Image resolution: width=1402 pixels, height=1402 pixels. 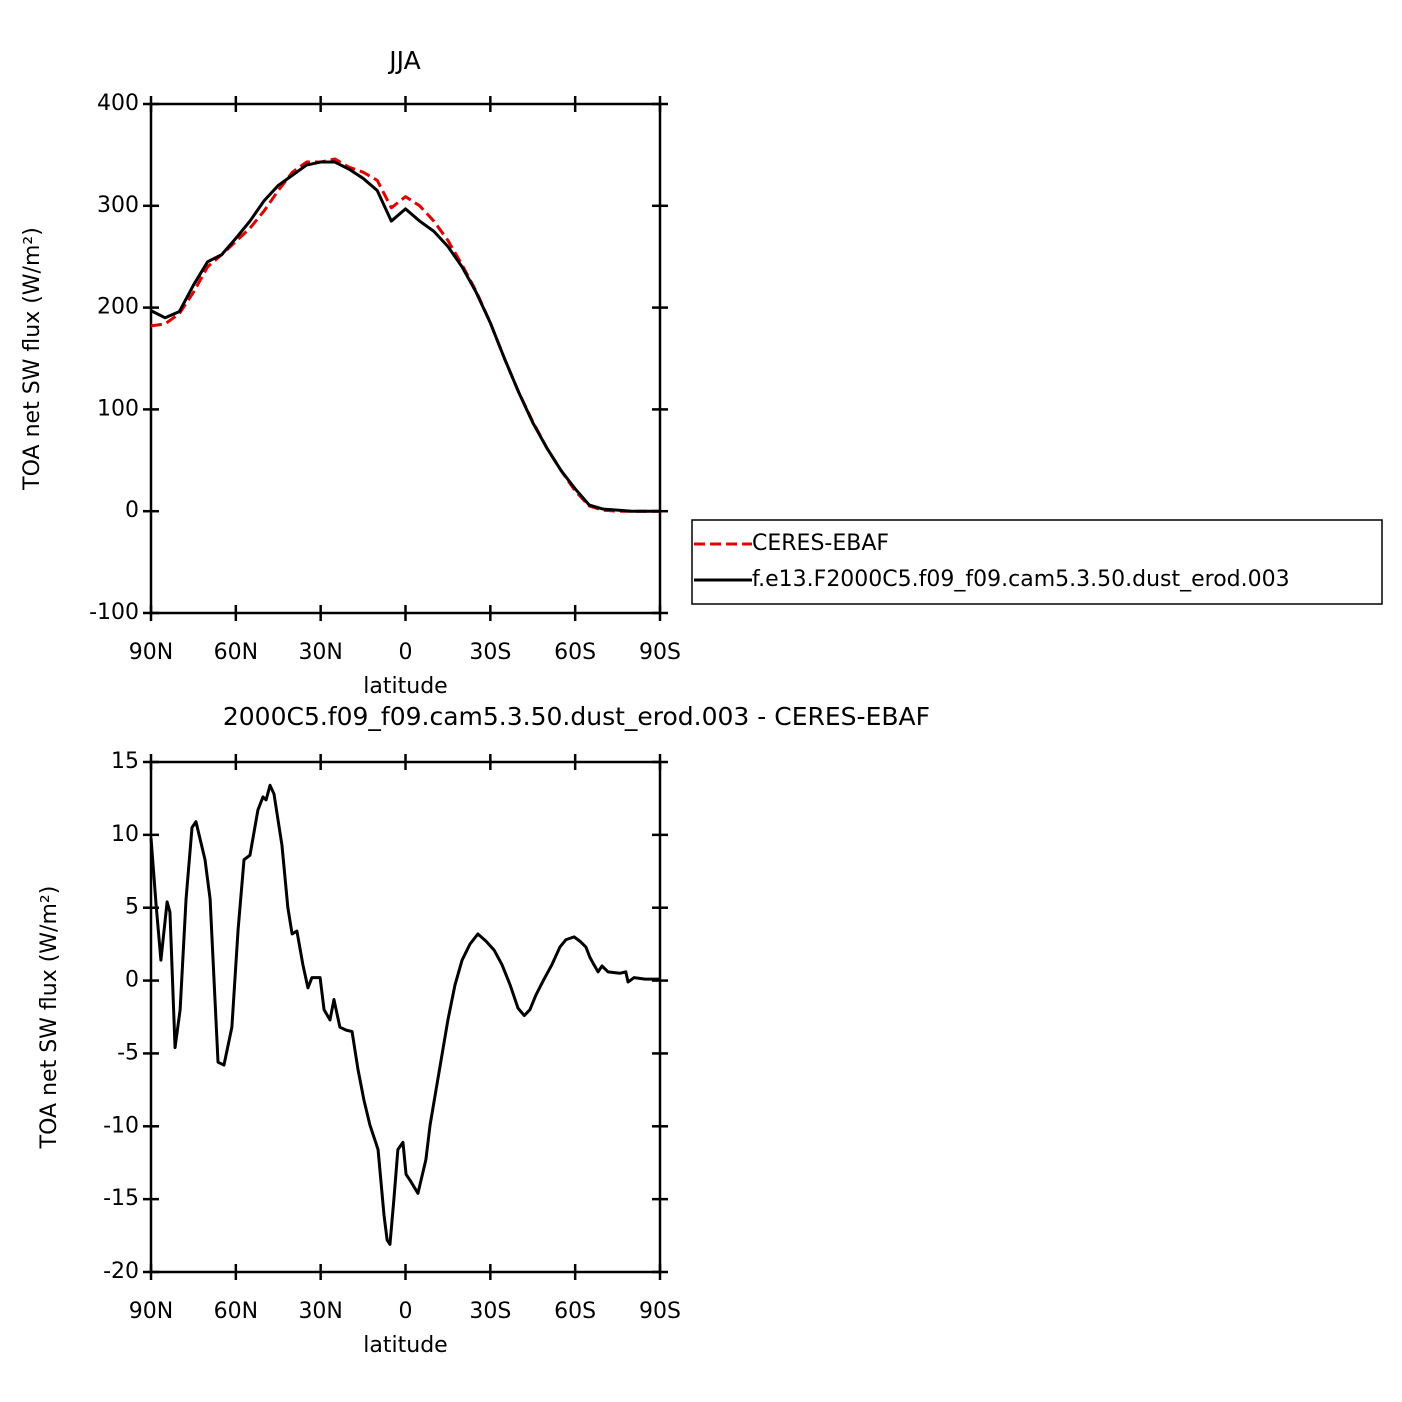 I want to click on y-tick-label: 100, so click(x=118, y=408).